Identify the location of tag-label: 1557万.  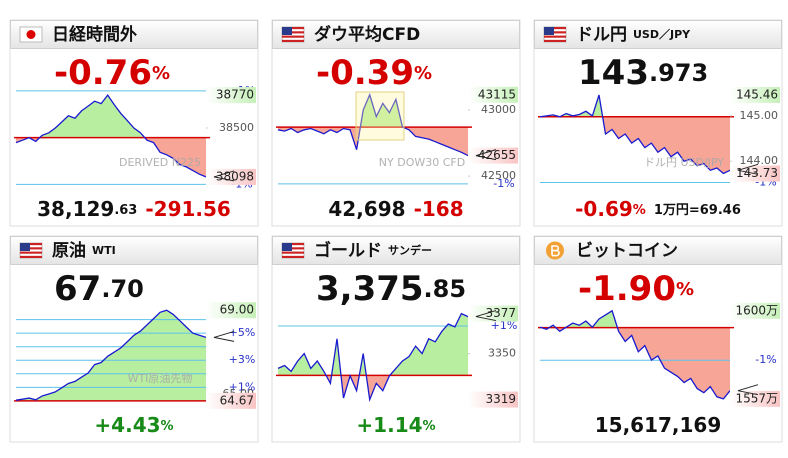
(756, 398).